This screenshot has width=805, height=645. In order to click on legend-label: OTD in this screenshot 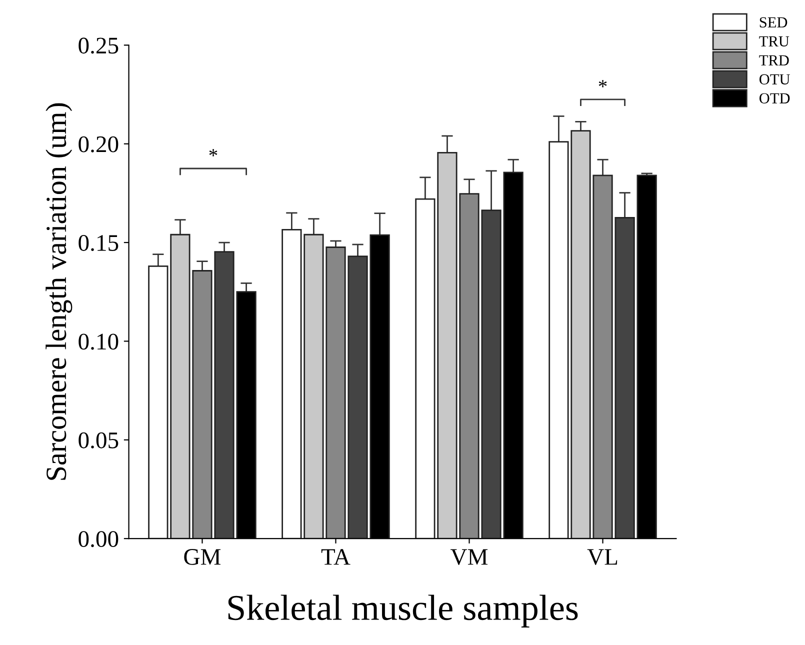, I will do `click(775, 98)`.